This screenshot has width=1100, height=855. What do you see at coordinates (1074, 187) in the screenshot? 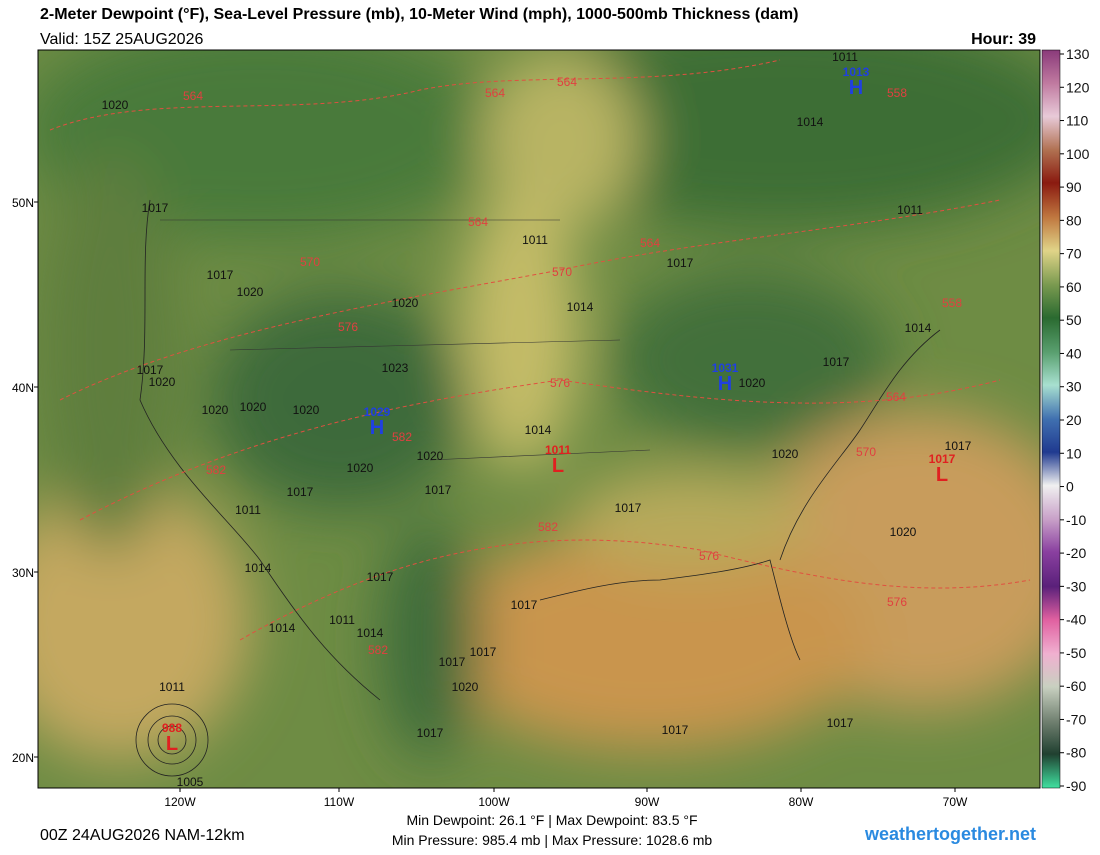
I see `colorbar-label: 90` at bounding box center [1074, 187].